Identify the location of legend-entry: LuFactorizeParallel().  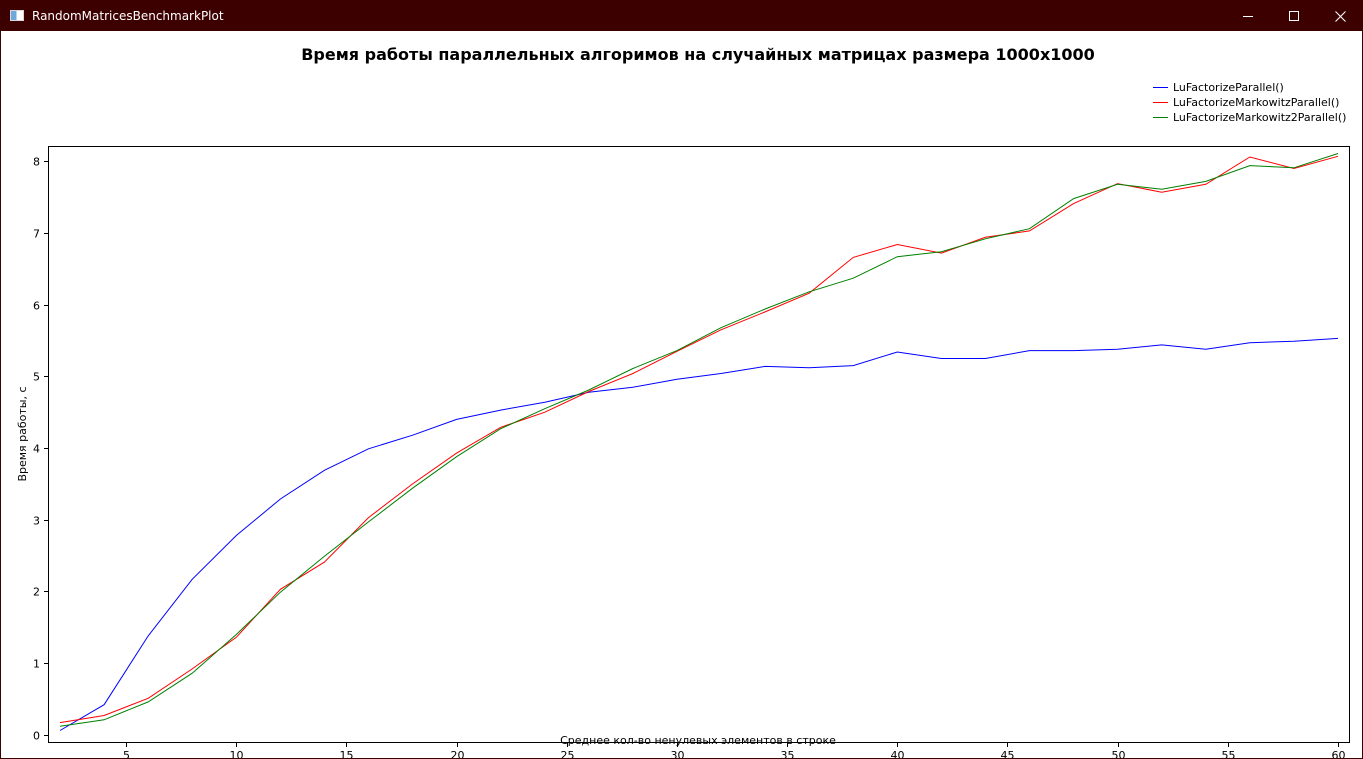
(1228, 87).